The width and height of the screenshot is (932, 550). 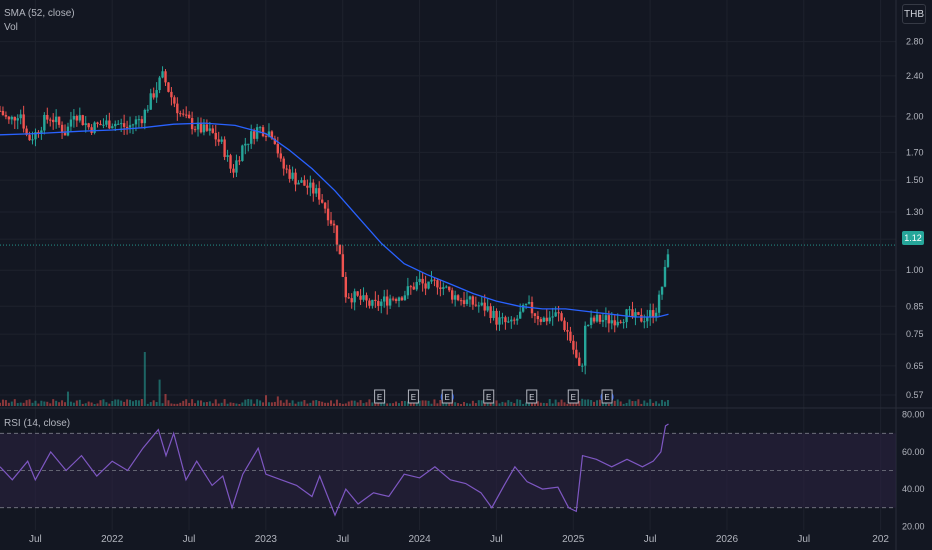 What do you see at coordinates (915, 76) in the screenshot?
I see `price-tick-label: 2.40` at bounding box center [915, 76].